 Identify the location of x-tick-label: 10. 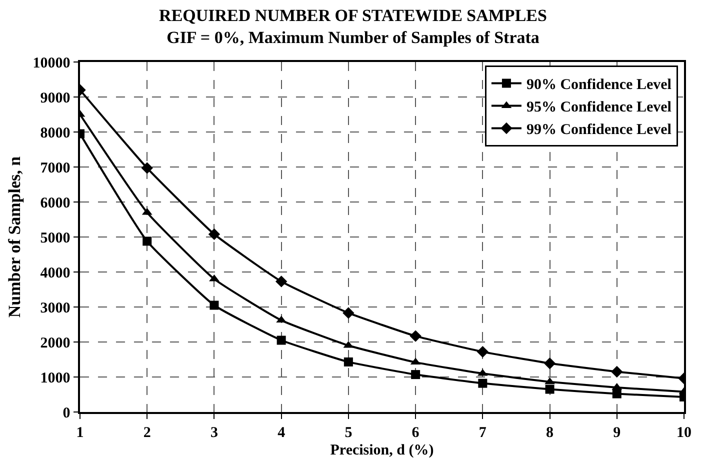
(684, 432).